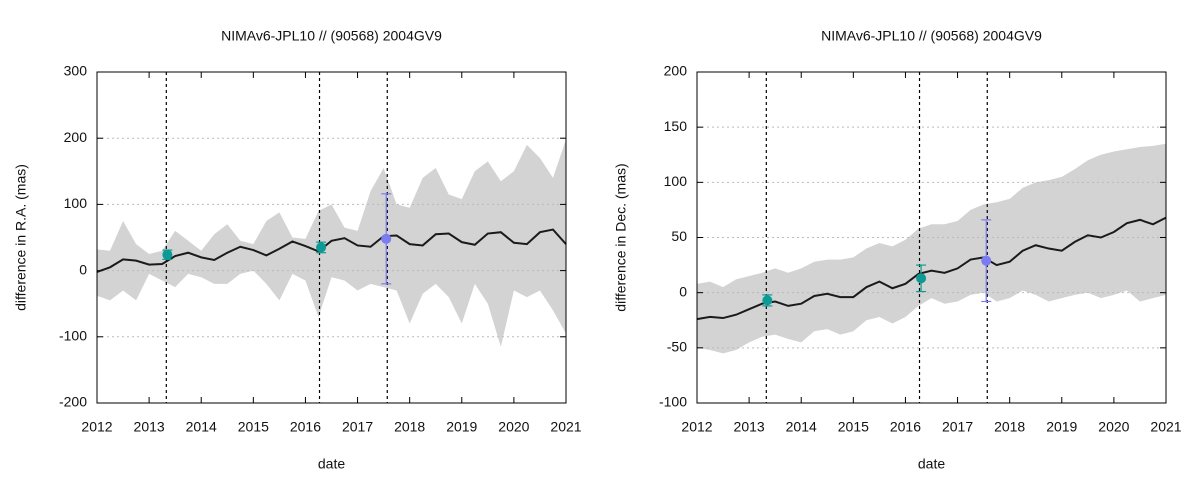 The height and width of the screenshot is (480, 1200). I want to click on y-axis-label: difference in R.A. (mas), so click(21, 237).